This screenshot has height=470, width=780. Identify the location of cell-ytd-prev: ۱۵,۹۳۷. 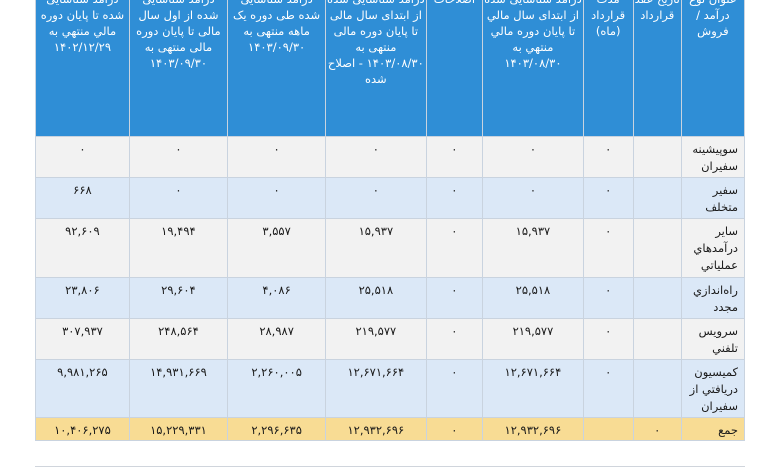
(533, 248).